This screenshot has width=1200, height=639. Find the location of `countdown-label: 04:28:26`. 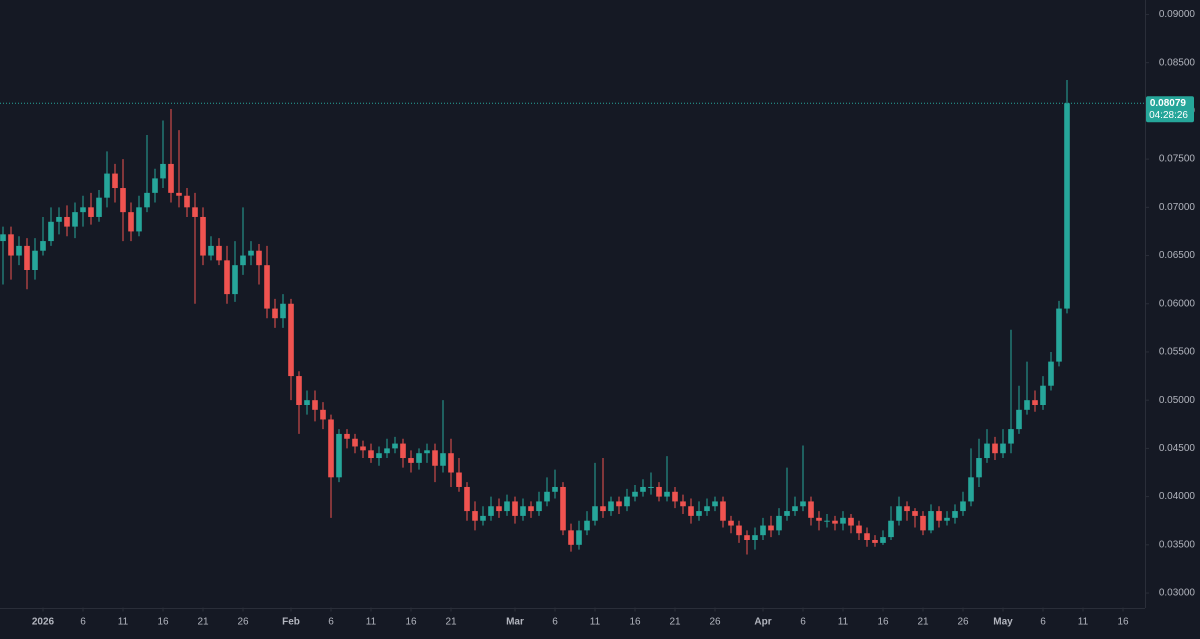

countdown-label: 04:28:26 is located at coordinates (1168, 115).